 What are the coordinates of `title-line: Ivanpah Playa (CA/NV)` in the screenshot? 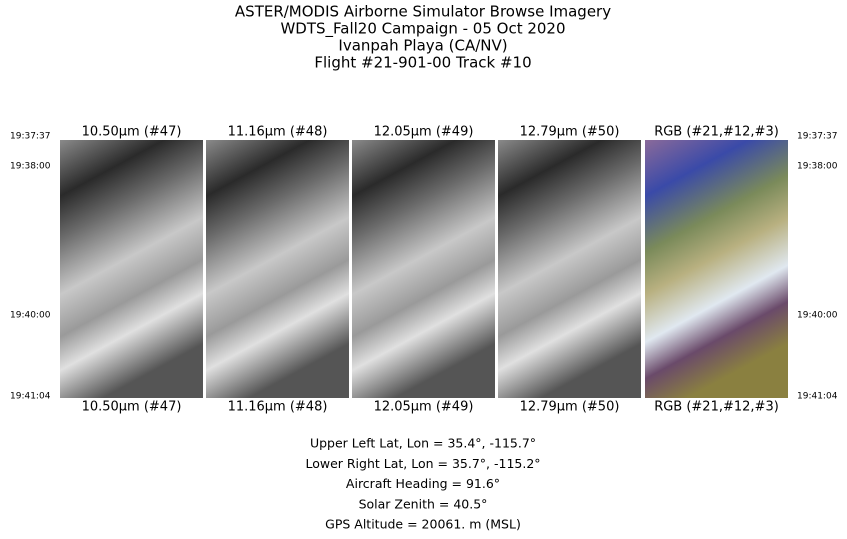 It's located at (422, 46).